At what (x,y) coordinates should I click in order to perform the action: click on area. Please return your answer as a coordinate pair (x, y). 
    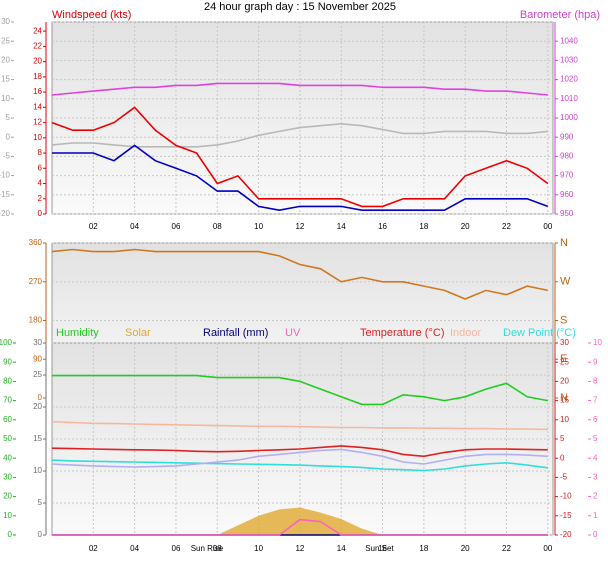
    Looking at the image, I should click on (300, 521).